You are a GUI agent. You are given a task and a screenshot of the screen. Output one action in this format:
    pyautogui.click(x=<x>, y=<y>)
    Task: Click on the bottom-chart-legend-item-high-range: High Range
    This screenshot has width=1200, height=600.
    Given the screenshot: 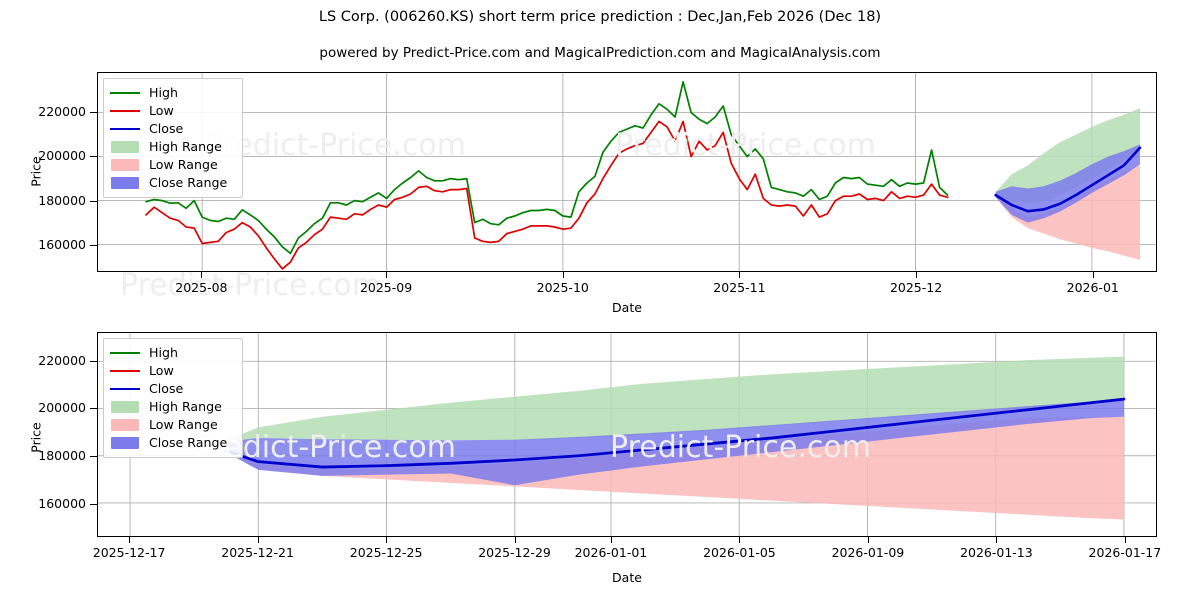 What is the action you would take?
    pyautogui.click(x=172, y=407)
    